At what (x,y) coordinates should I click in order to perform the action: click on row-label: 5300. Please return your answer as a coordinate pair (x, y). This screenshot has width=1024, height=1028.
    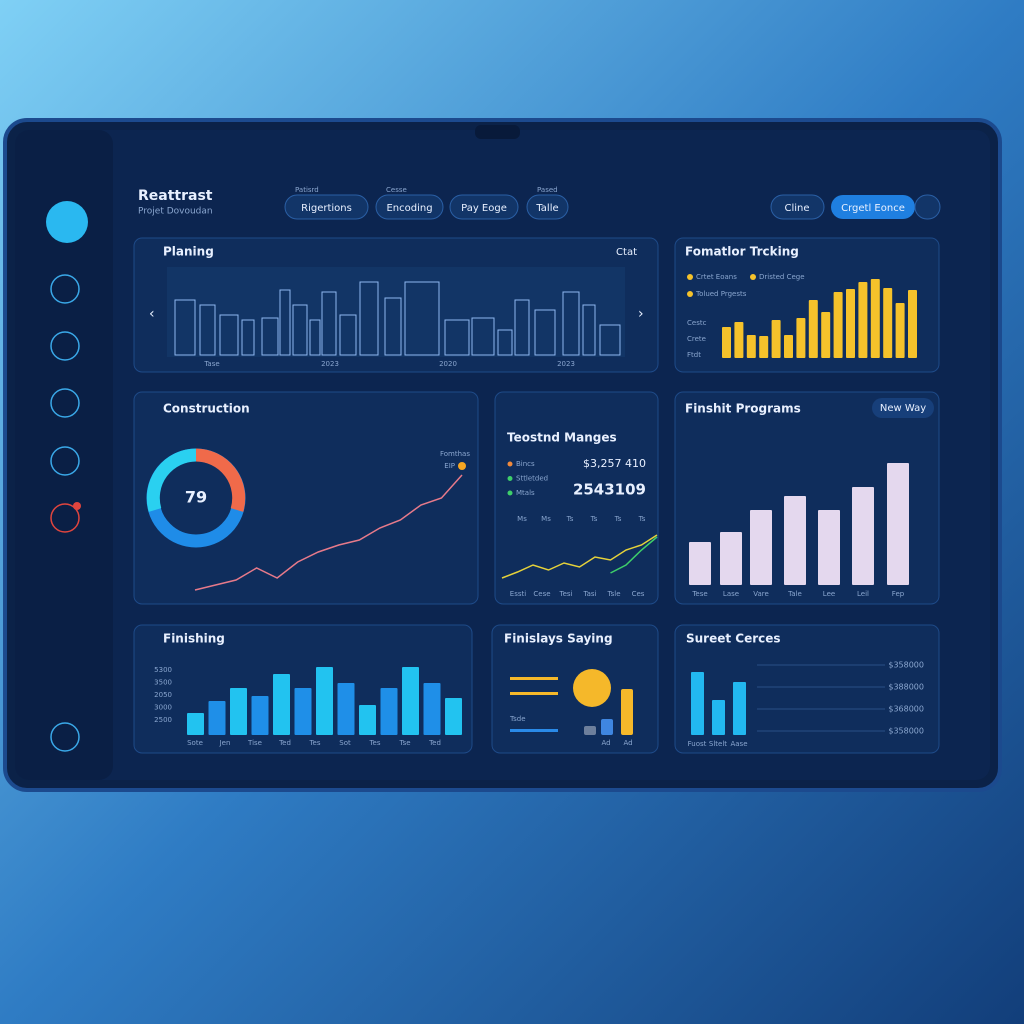
    Looking at the image, I should click on (163, 670).